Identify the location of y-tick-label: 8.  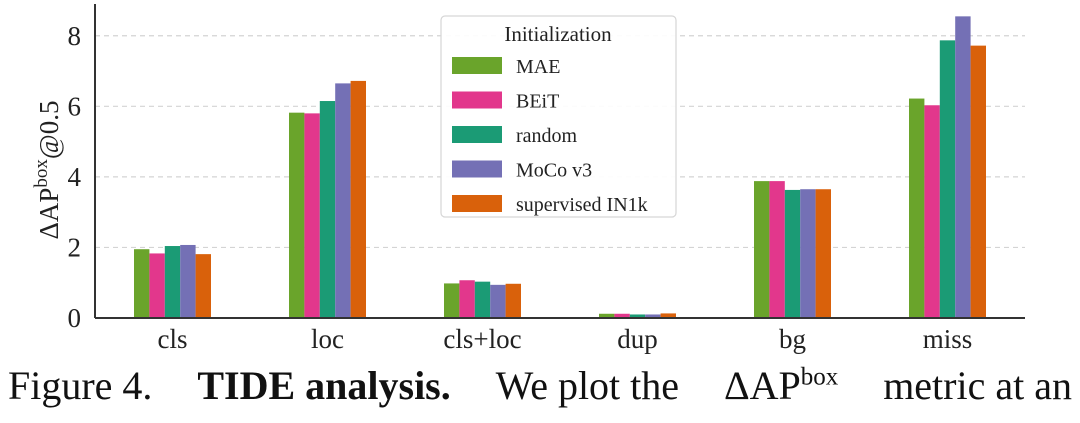
(75, 36).